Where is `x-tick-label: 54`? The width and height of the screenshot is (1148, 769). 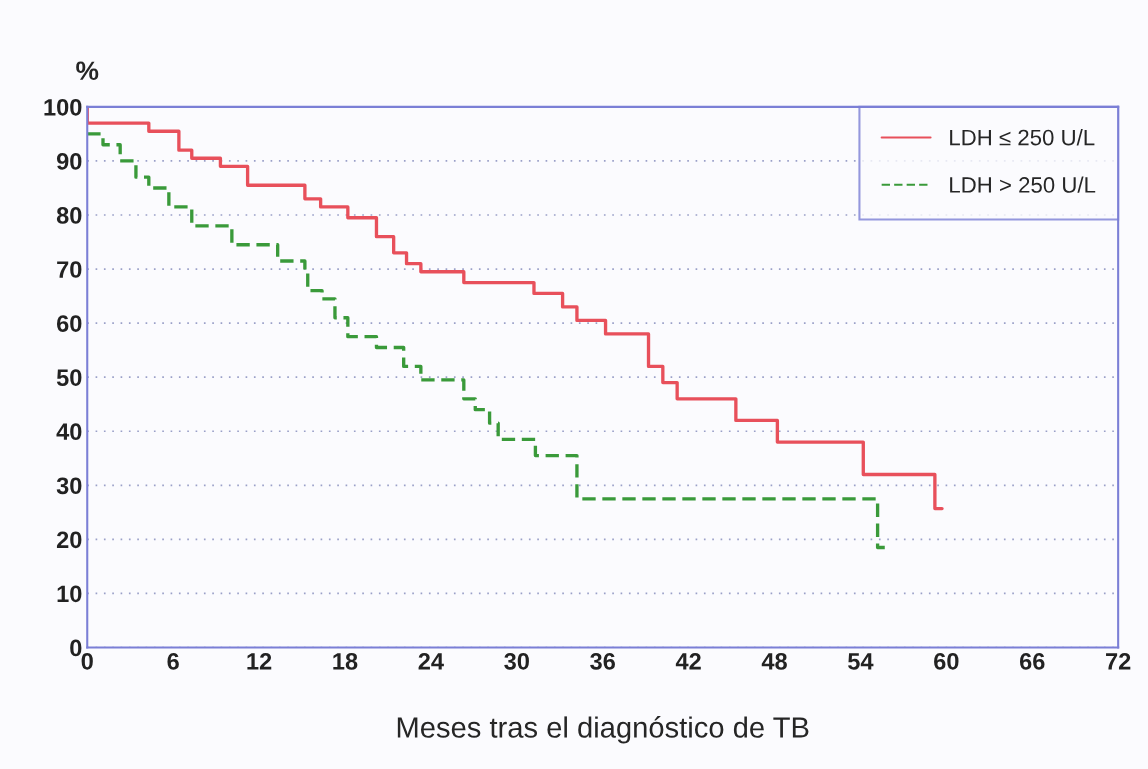 x-tick-label: 54 is located at coordinates (861, 661).